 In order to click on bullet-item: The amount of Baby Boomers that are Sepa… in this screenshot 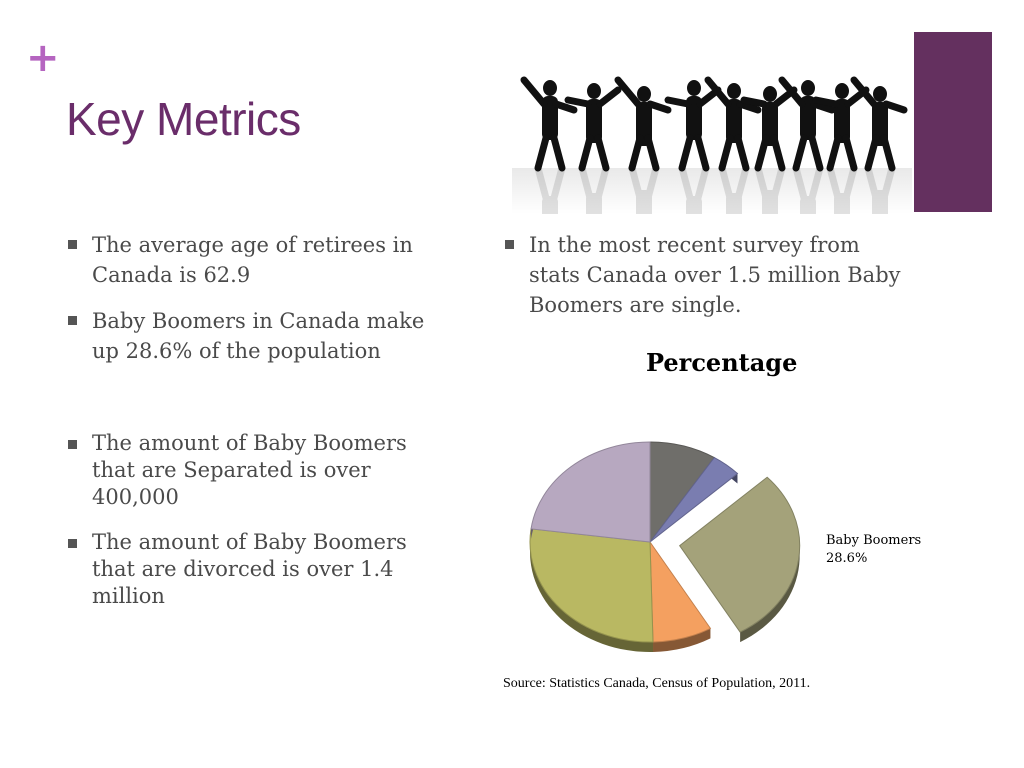, I will do `click(260, 470)`.